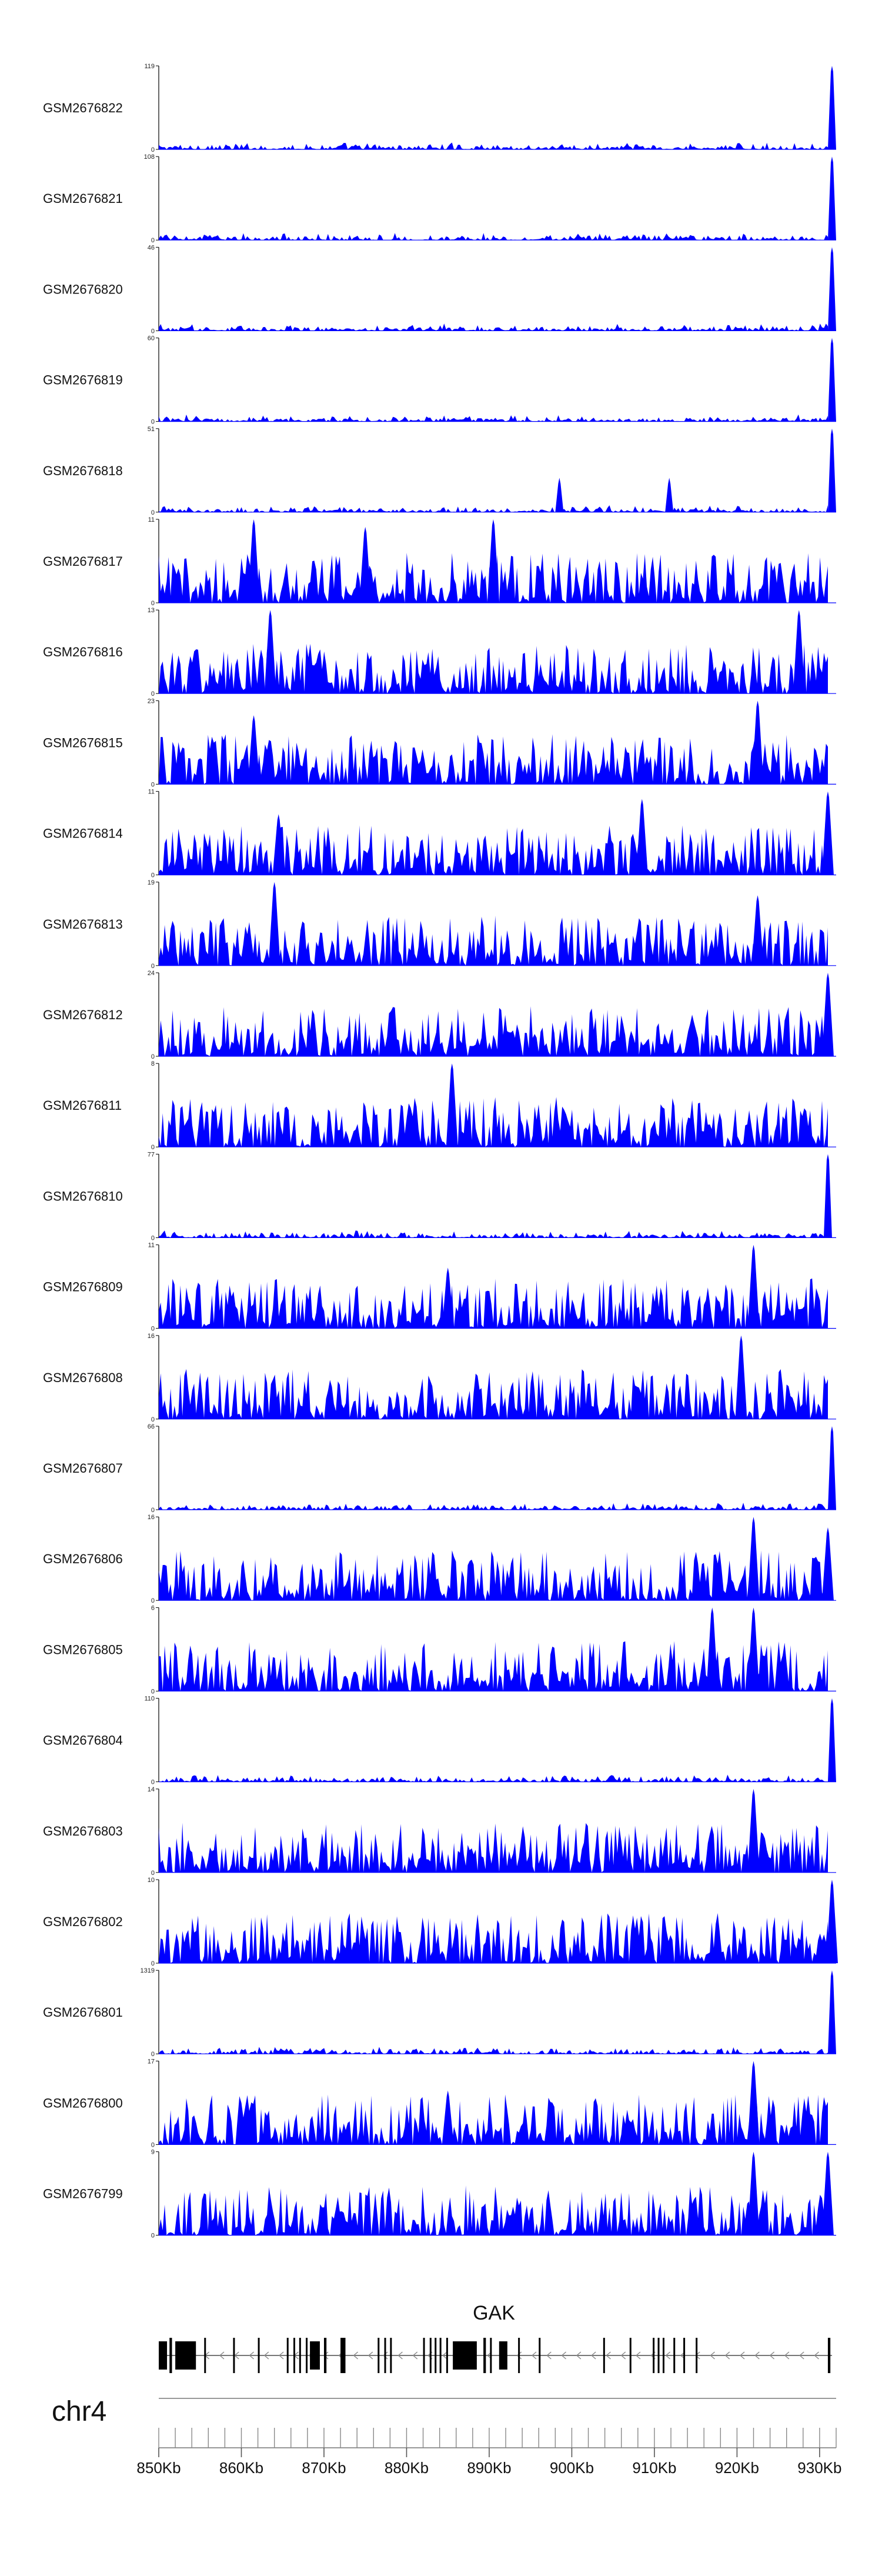 This screenshot has width=882, height=2576. What do you see at coordinates (494, 2313) in the screenshot?
I see `gene-name: GAK` at bounding box center [494, 2313].